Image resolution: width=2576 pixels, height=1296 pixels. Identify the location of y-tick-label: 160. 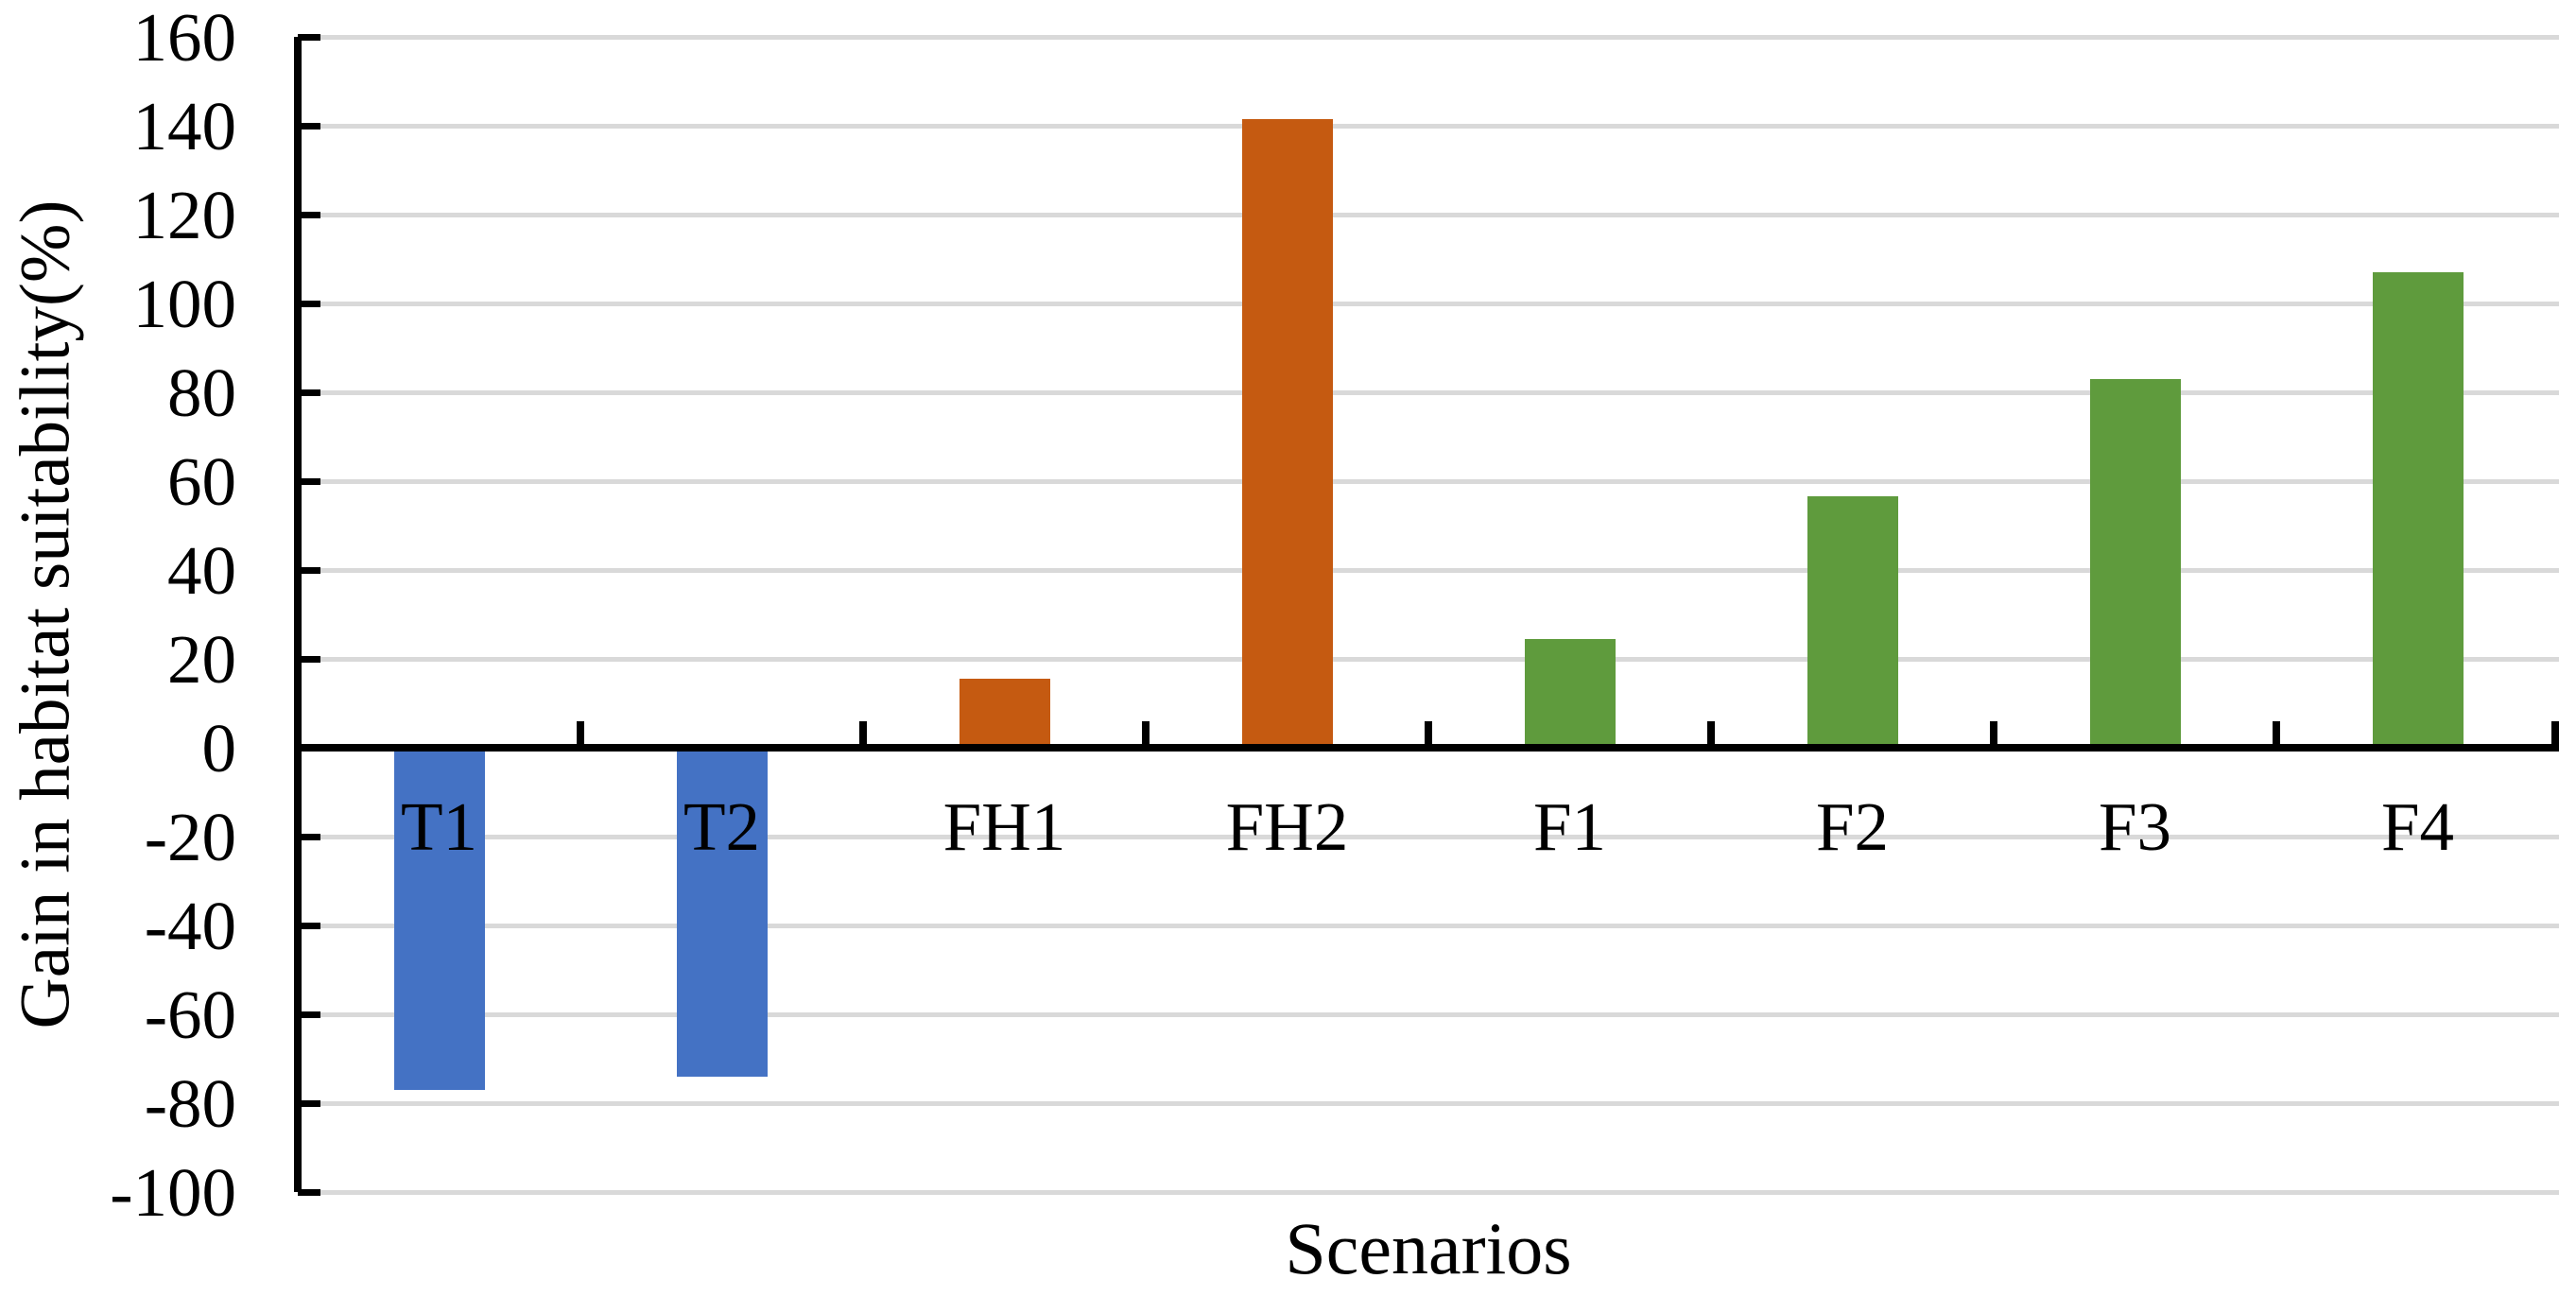
(184, 38).